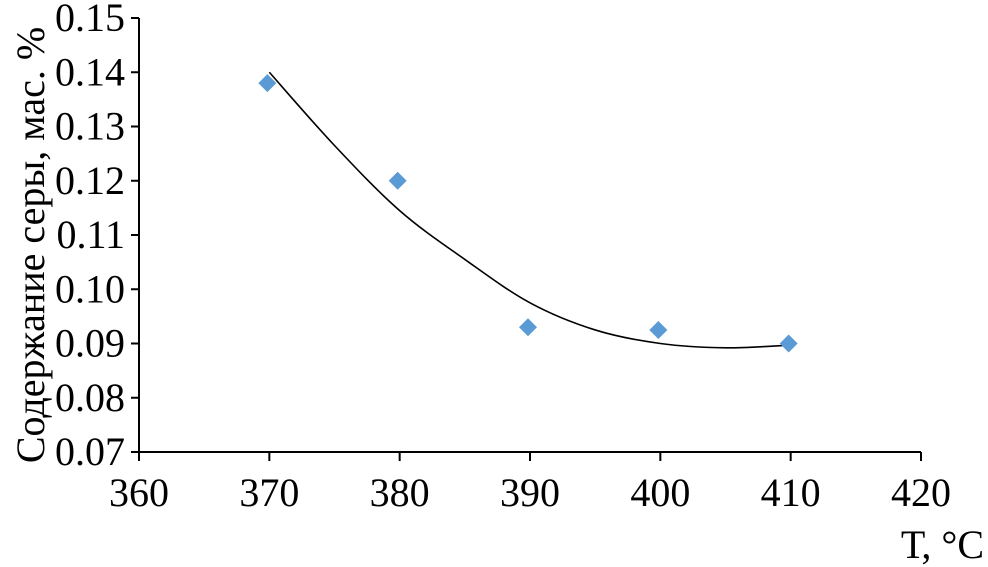  What do you see at coordinates (400, 492) in the screenshot?
I see `x-tick-label: 380` at bounding box center [400, 492].